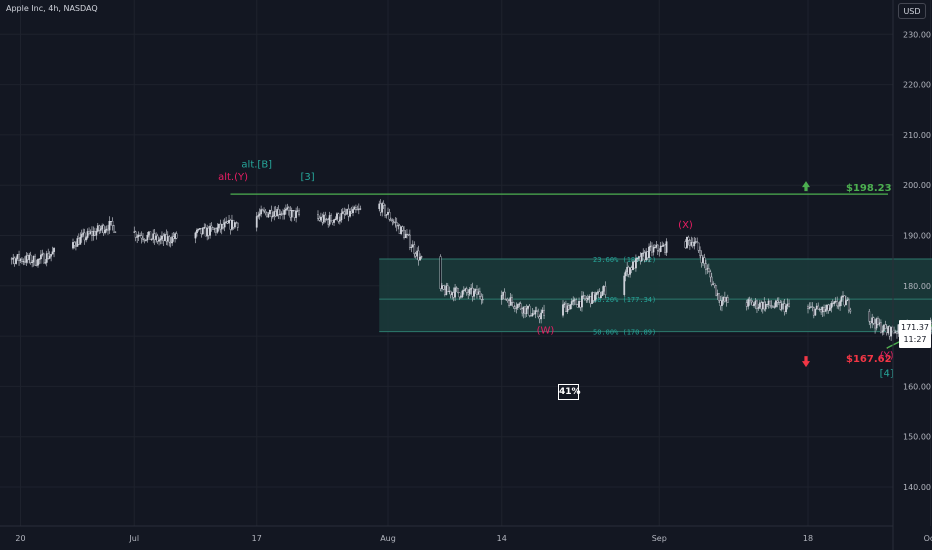  What do you see at coordinates (20, 538) in the screenshot?
I see `time-tick-label: 20` at bounding box center [20, 538].